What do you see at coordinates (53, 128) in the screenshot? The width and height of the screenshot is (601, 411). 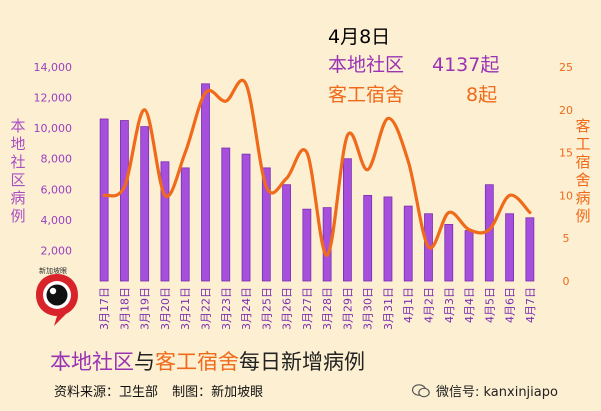 I see `left-tick-label: 10,000` at bounding box center [53, 128].